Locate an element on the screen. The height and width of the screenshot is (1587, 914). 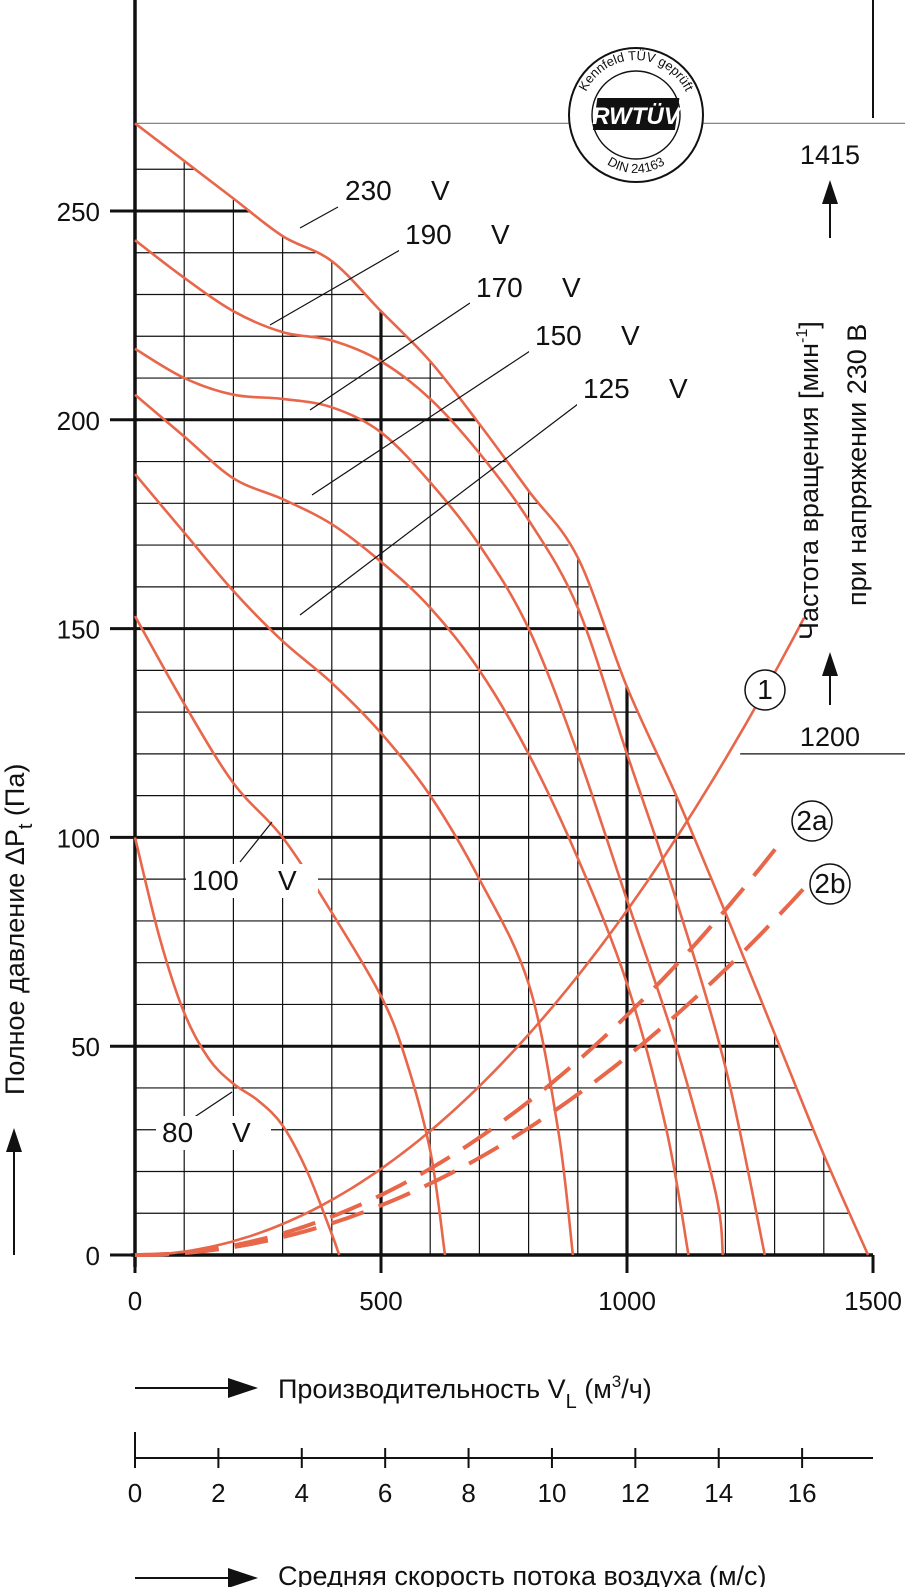
speed-arrow-bottom-head is located at coordinates (830, 664).